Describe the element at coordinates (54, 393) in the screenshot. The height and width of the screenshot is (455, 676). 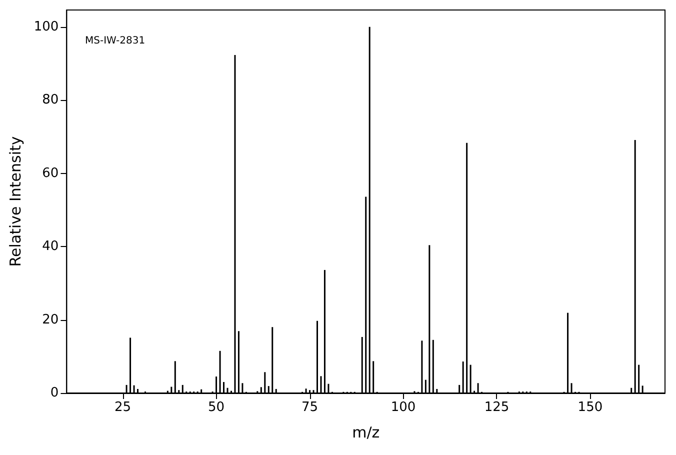
I see `y-tick-label: 0` at that location.